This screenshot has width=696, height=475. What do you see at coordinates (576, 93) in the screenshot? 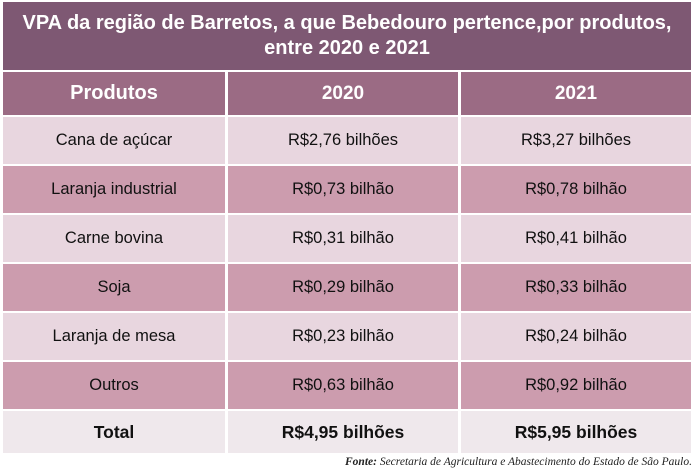
I see `header-2021: 2021` at bounding box center [576, 93].